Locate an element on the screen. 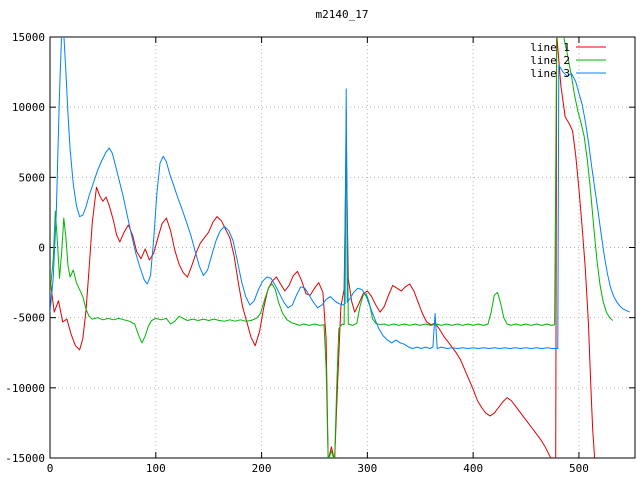  legend-label-3: line 3 is located at coordinates (550, 73).